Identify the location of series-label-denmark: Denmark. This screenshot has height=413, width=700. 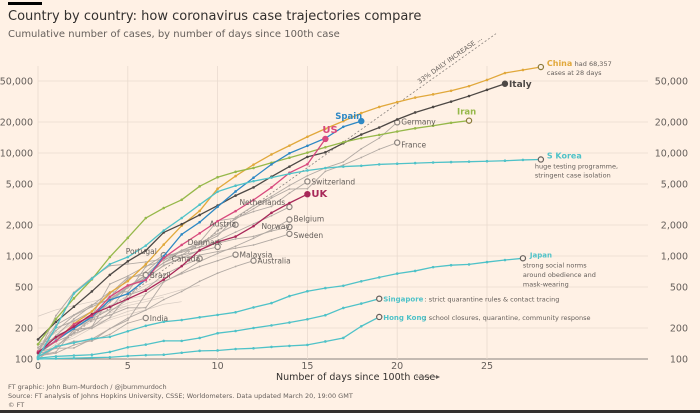
(205, 242).